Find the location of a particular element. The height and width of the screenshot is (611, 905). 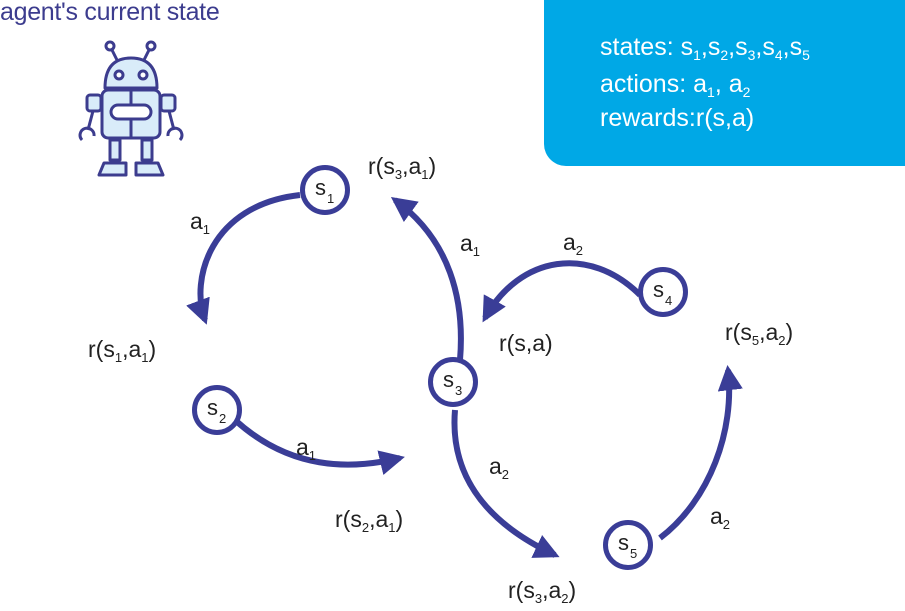

action-label-s3-a1: a1 is located at coordinates (470, 244).